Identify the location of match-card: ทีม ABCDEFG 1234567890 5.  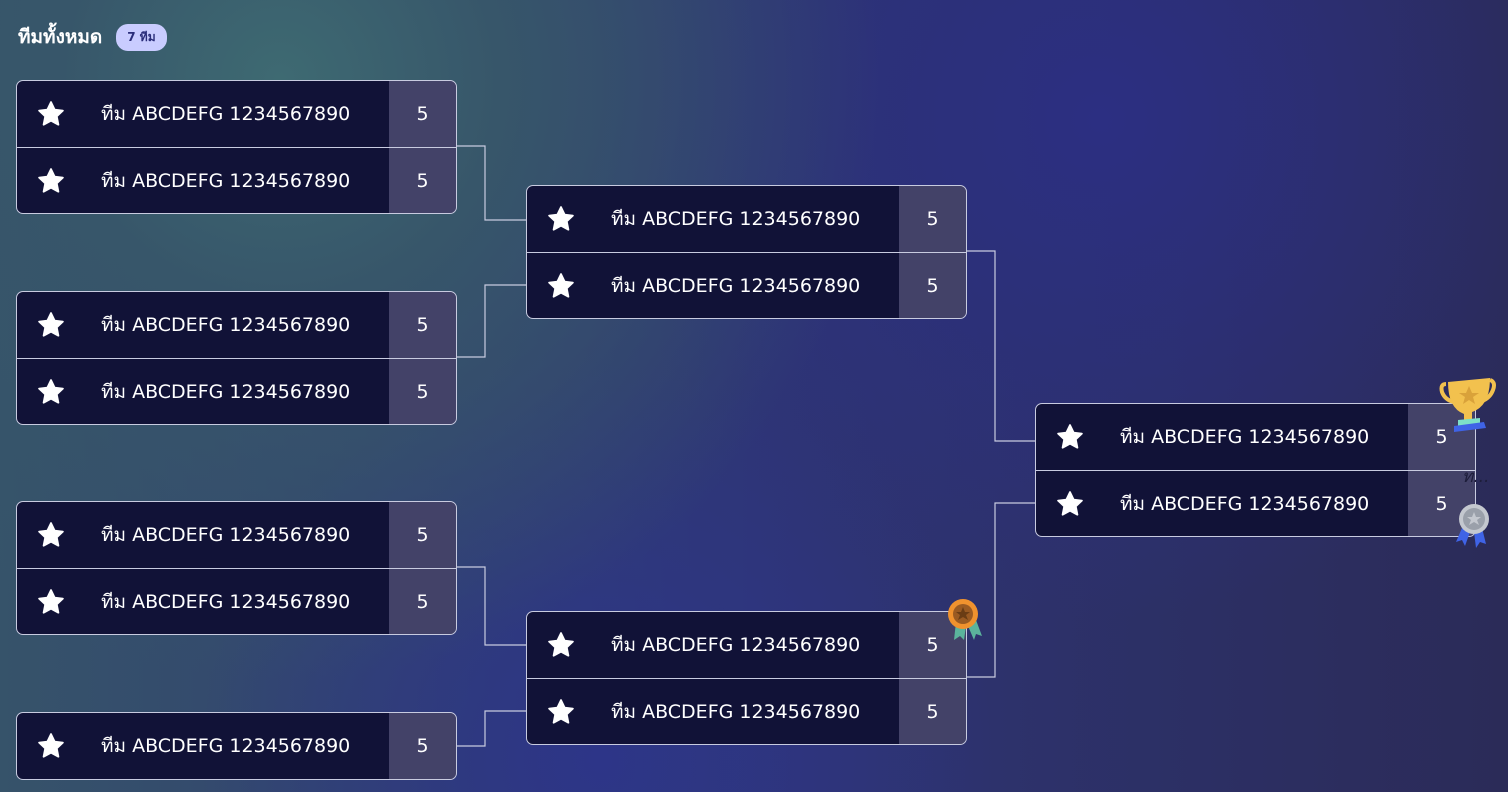
(236, 746).